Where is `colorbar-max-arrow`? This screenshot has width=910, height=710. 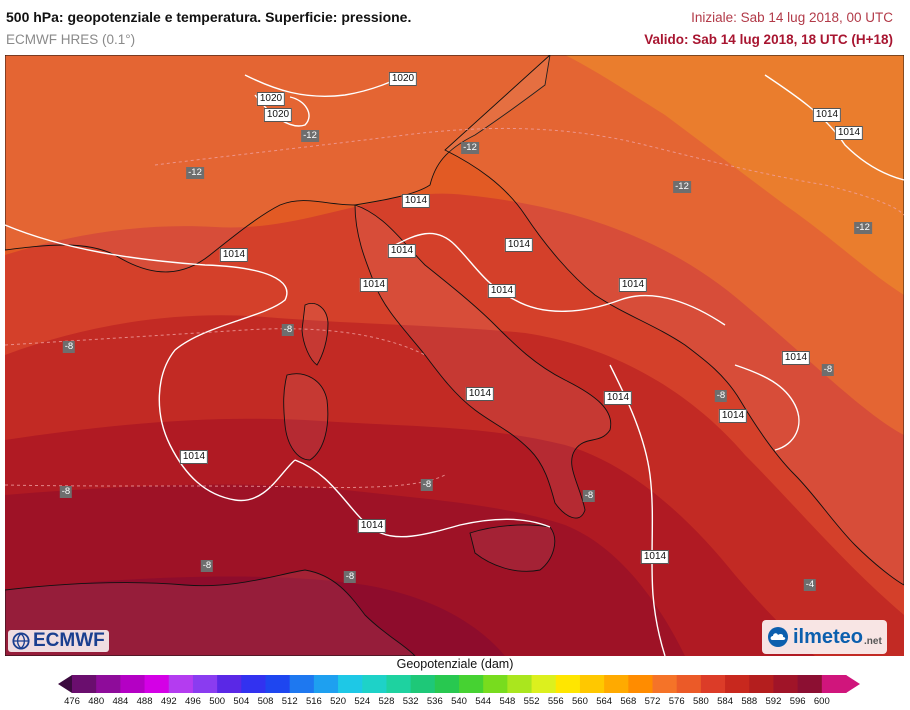 colorbar-max-arrow is located at coordinates (853, 684).